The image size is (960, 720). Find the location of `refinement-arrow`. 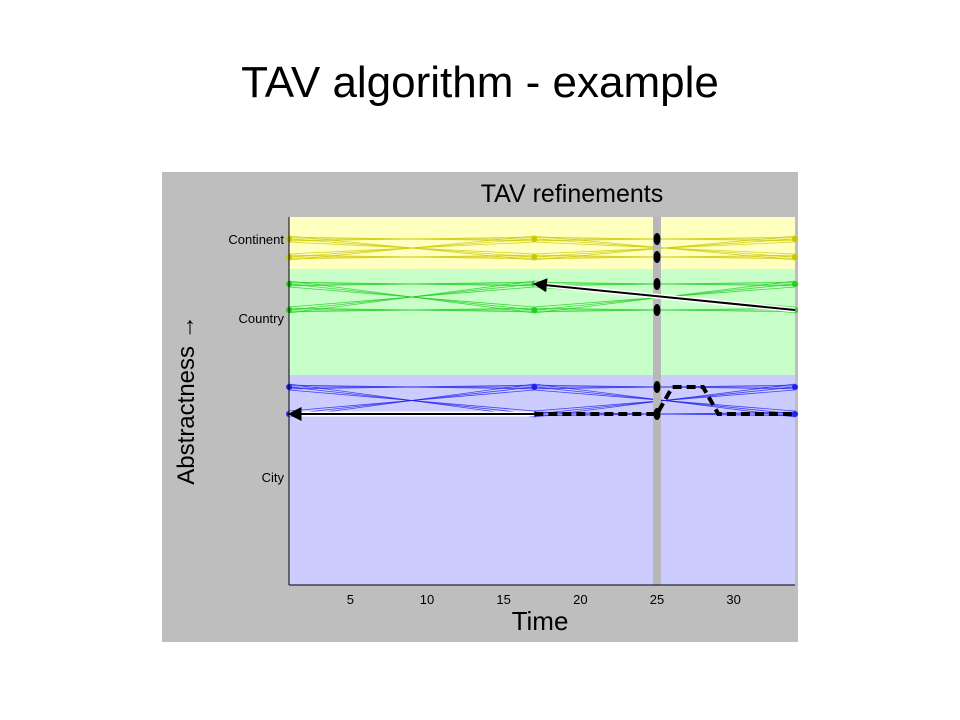

refinement-arrow is located at coordinates (664, 294).